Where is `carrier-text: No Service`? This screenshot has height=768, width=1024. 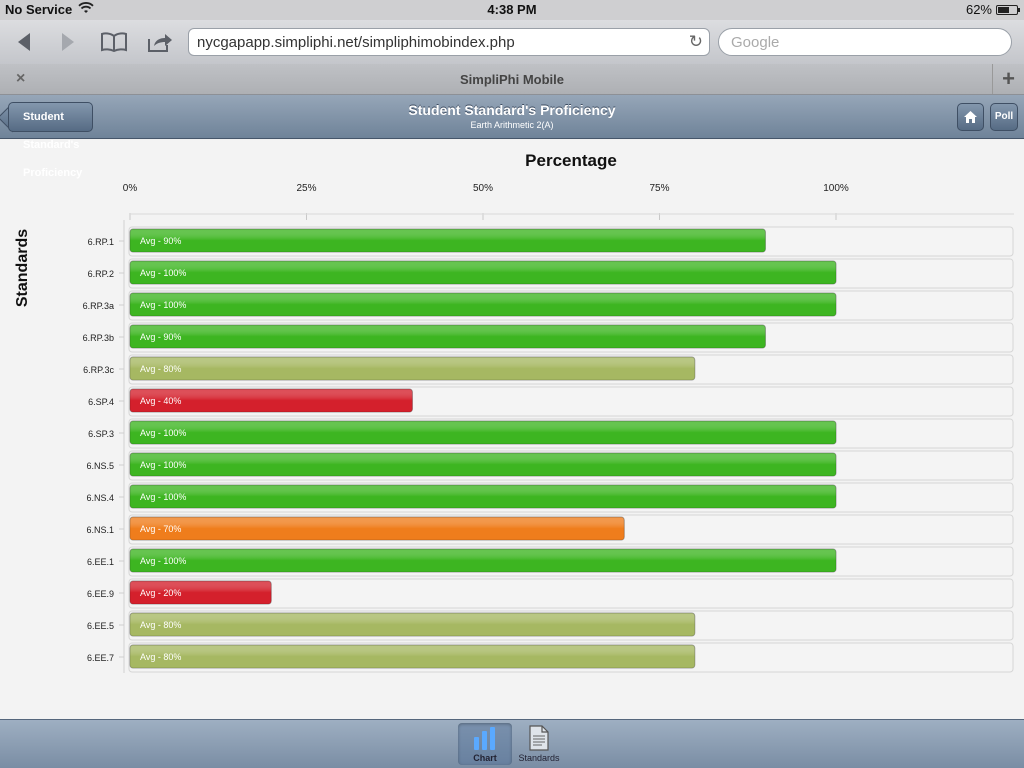 carrier-text: No Service is located at coordinates (39, 9).